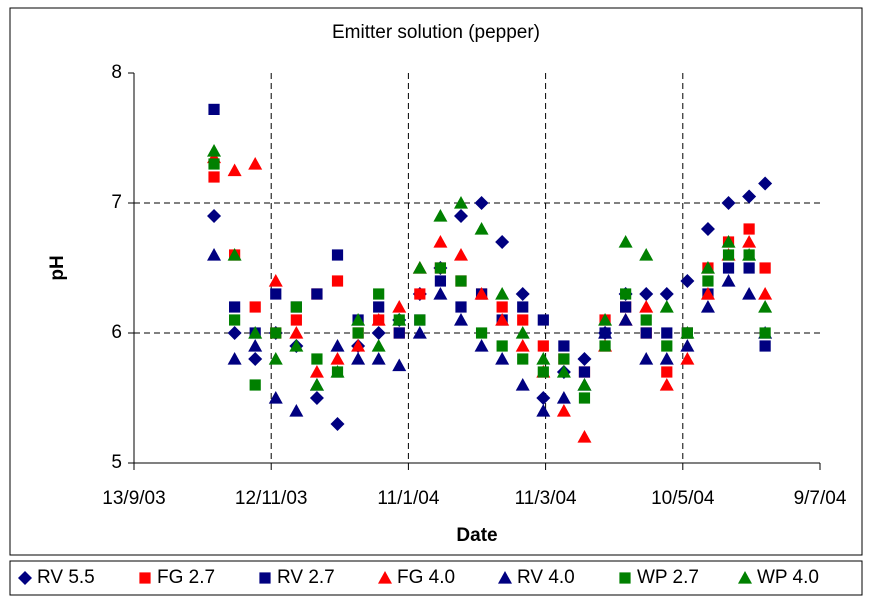 The width and height of the screenshot is (873, 609). Describe the element at coordinates (133, 498) in the screenshot. I see `x-tick-label: 13/9/03` at that location.